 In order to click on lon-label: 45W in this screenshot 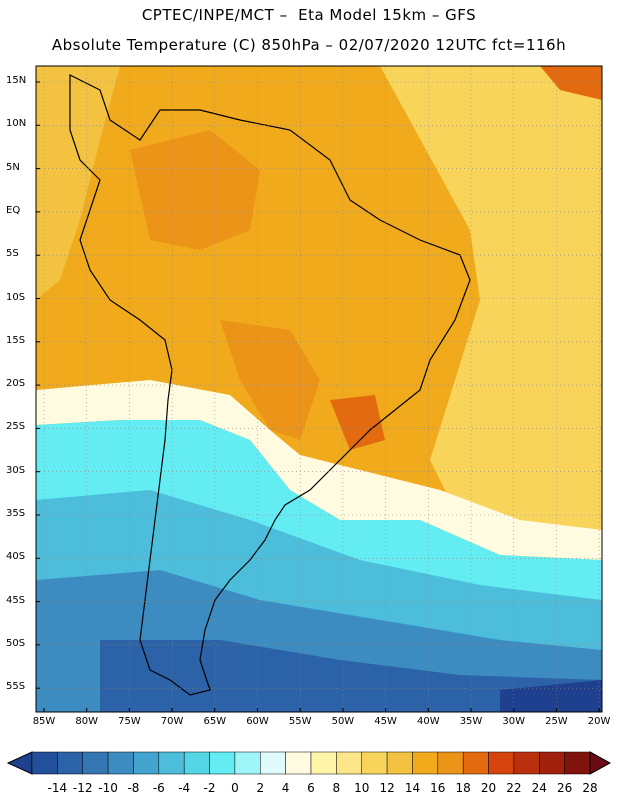, I will do `click(385, 721)`.